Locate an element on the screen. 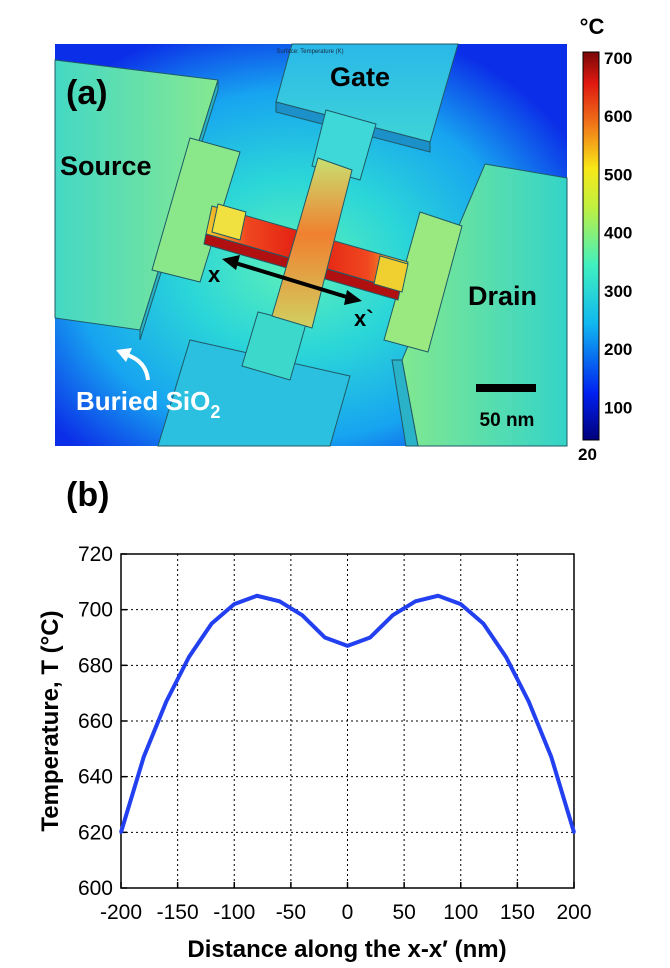 This screenshot has width=670, height=968. y-tick-label: 700 is located at coordinates (95, 610).